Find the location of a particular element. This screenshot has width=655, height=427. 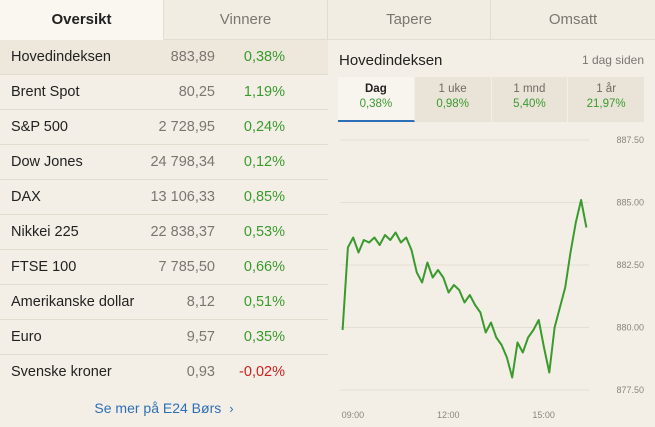

y-tick-label: 880.00 is located at coordinates (630, 328).